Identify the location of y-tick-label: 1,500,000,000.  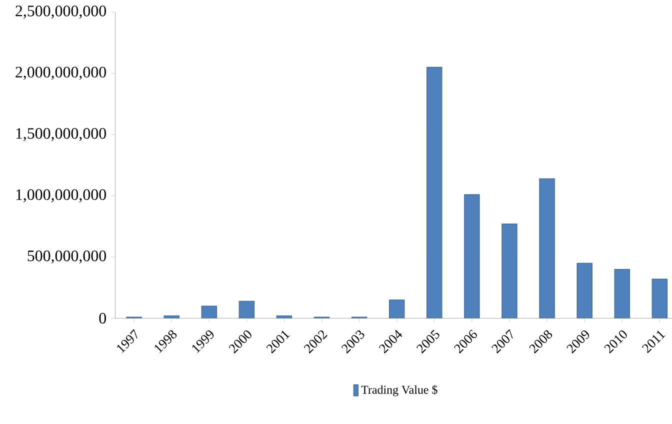
(61, 135).